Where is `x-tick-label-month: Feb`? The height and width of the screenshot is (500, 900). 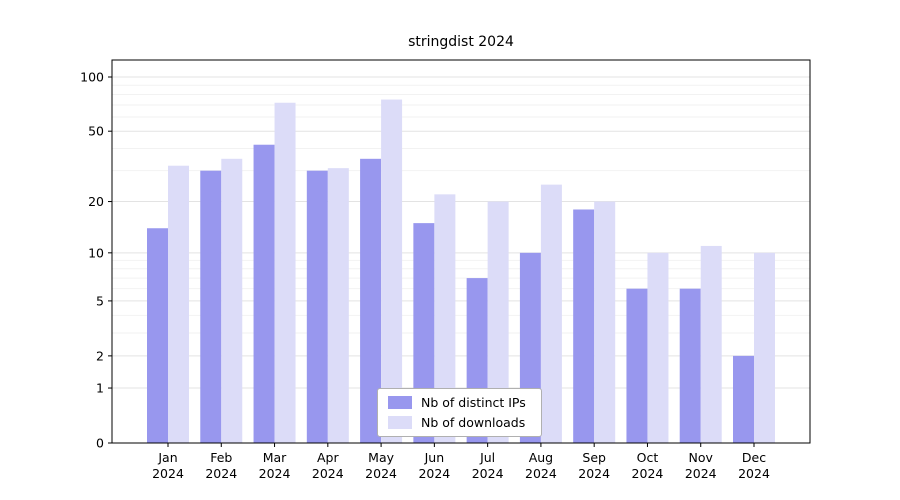
x-tick-label-month: Feb is located at coordinates (221, 457).